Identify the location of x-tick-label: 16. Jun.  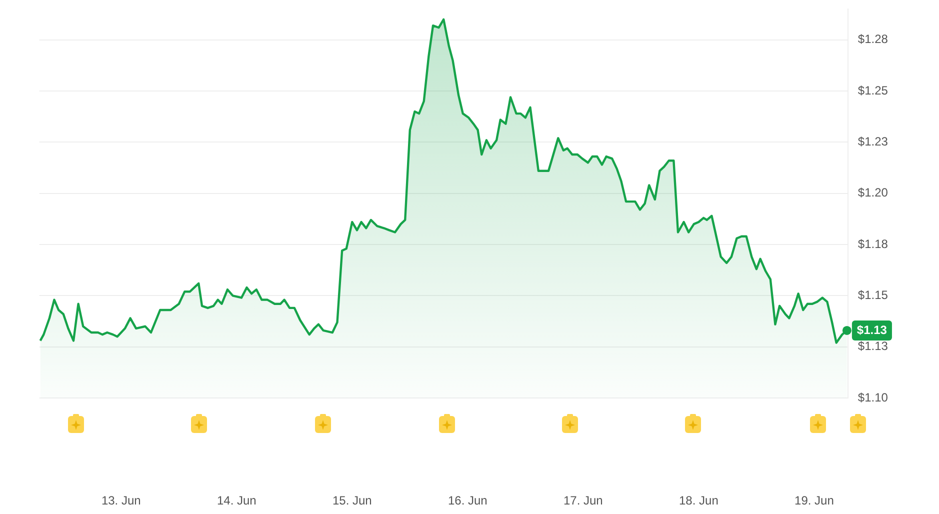
(468, 501).